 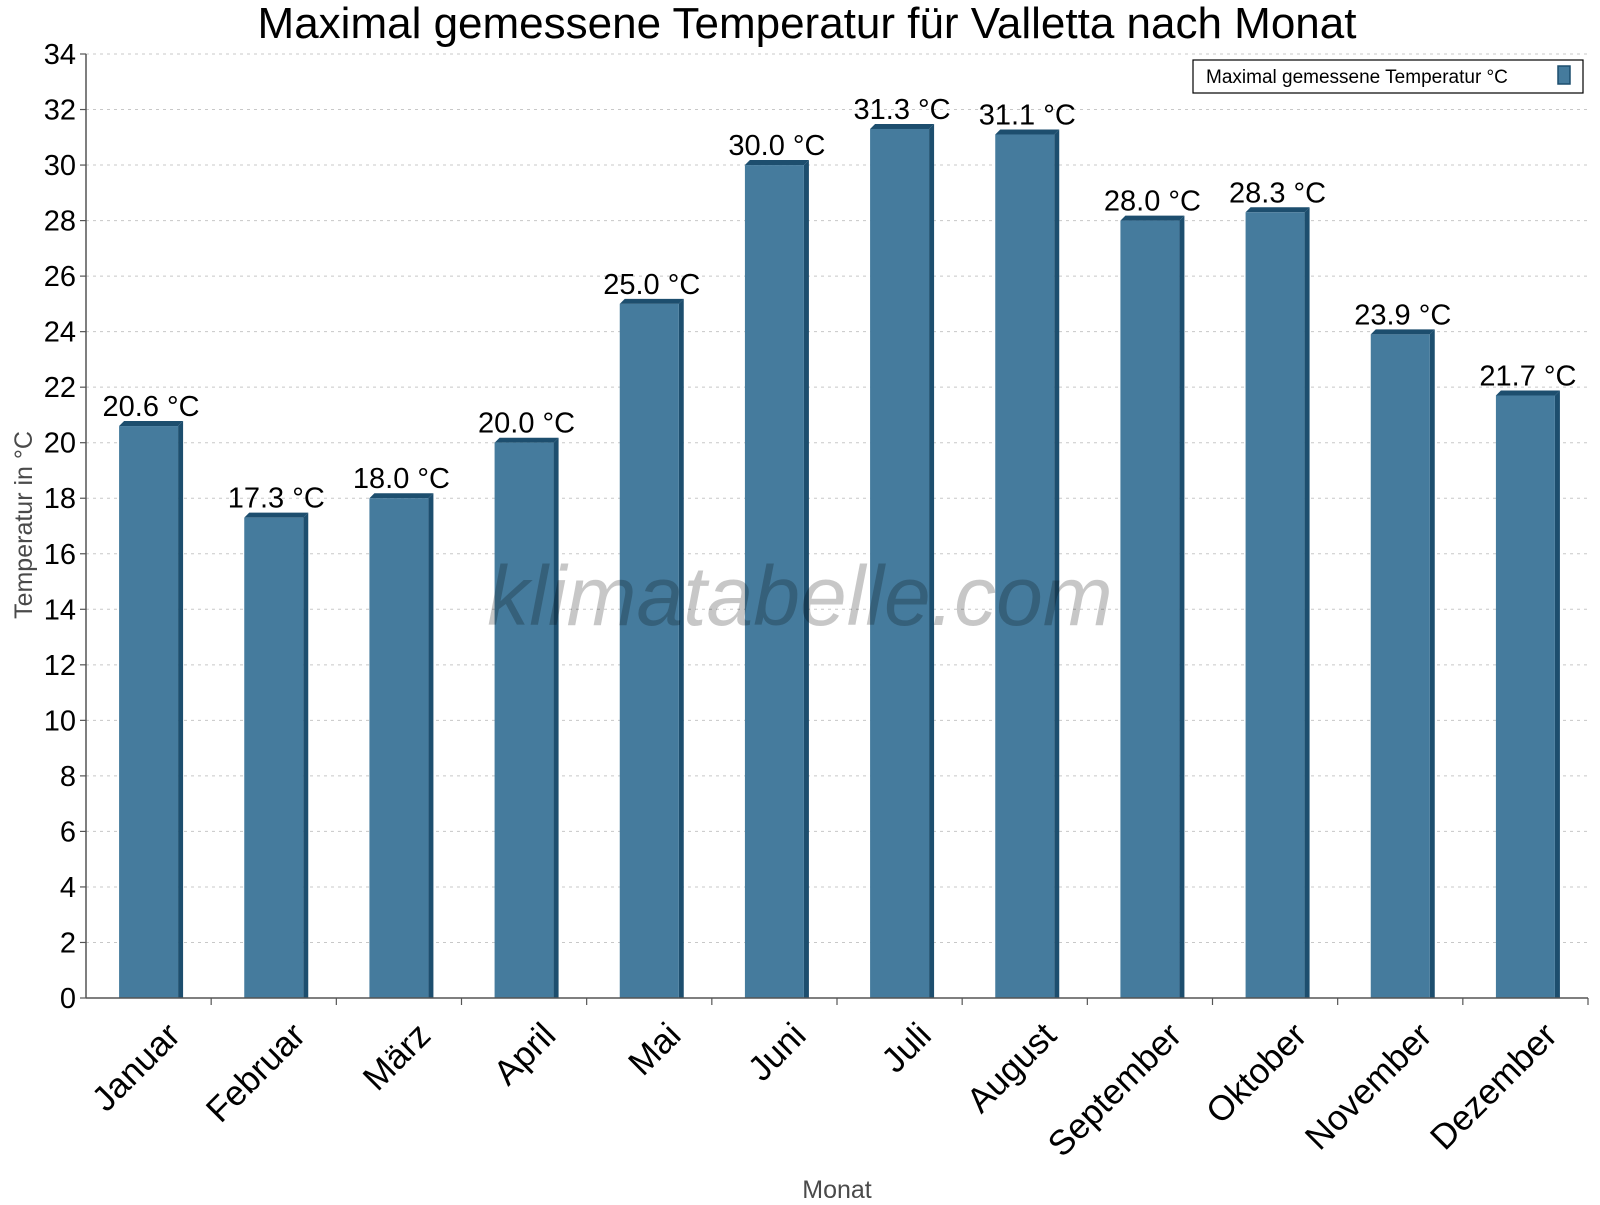 I want to click on legend-swatch, so click(x=1564, y=75).